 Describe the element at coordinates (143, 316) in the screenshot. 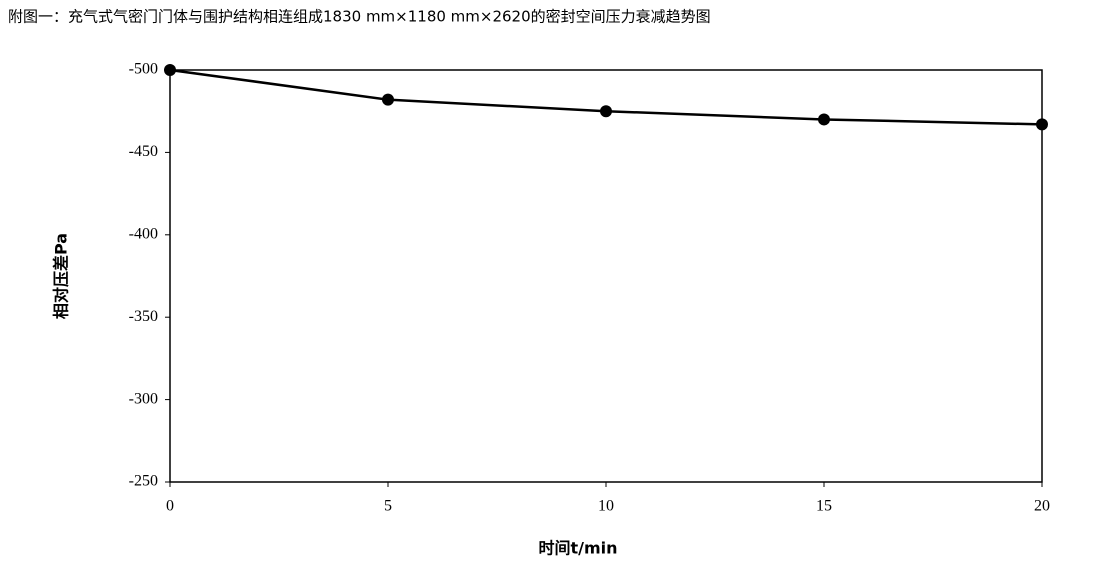

I see `y-tick-label: -350` at that location.